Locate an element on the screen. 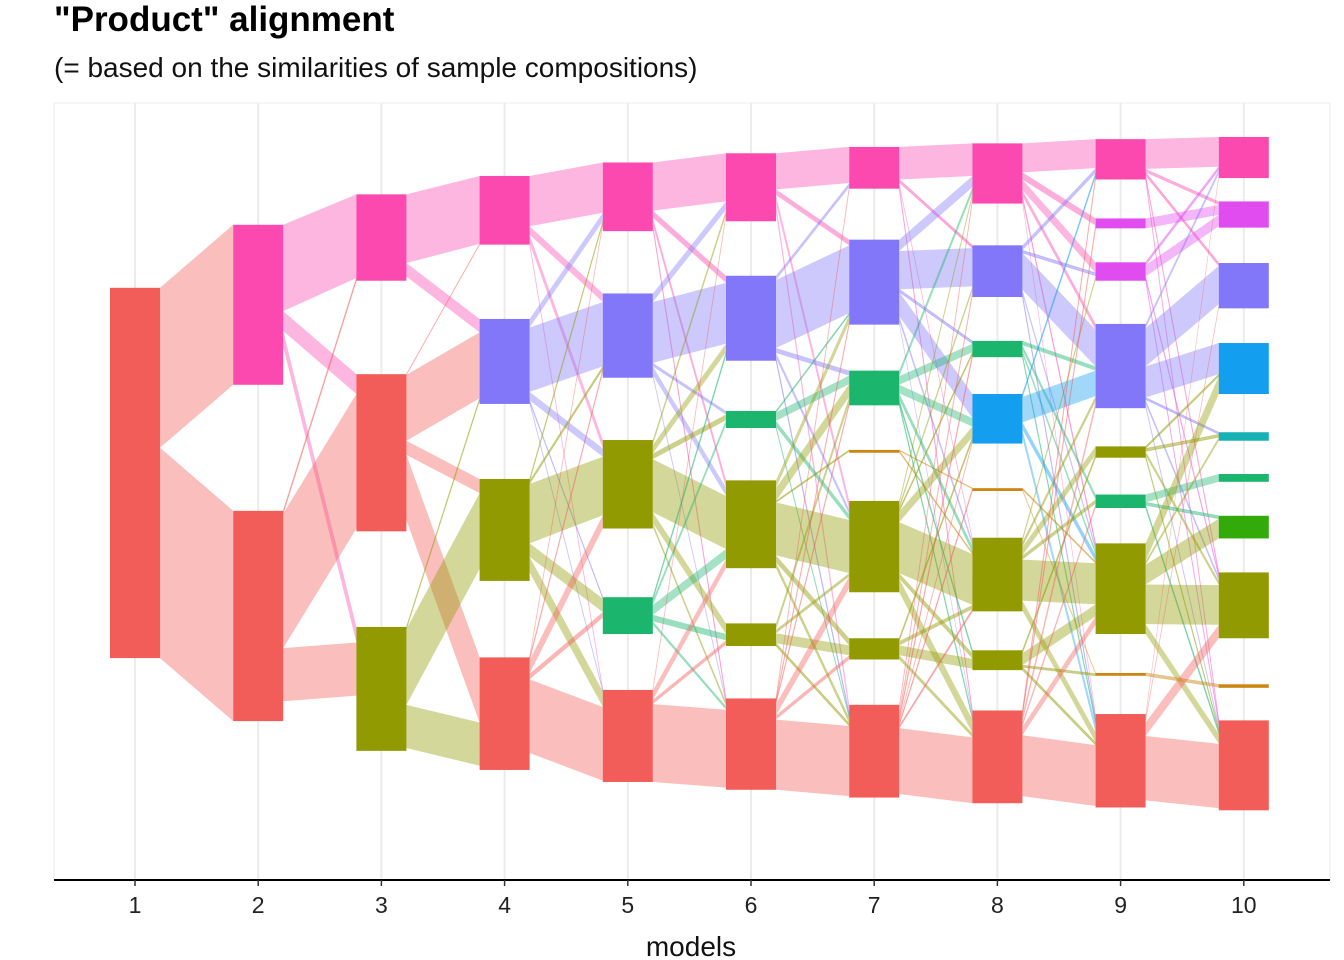  stratum-m10_orange is located at coordinates (1243, 686).